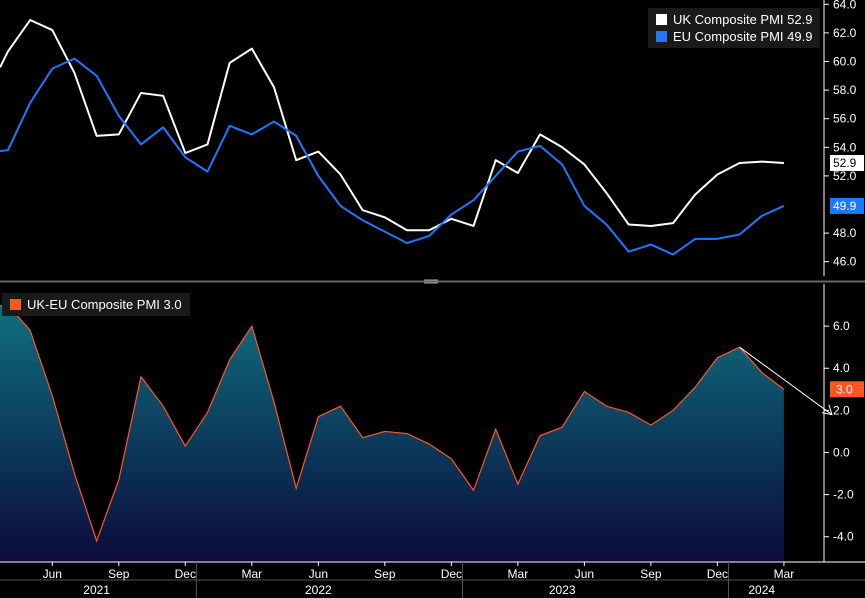 The height and width of the screenshot is (598, 865). I want to click on bottom-y-tick-label: 2.0, so click(841, 410).